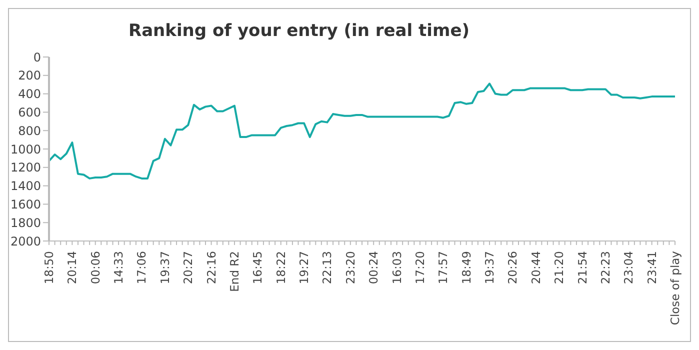  Describe the element at coordinates (25, 241) in the screenshot. I see `y-tick-label: 2000` at that location.